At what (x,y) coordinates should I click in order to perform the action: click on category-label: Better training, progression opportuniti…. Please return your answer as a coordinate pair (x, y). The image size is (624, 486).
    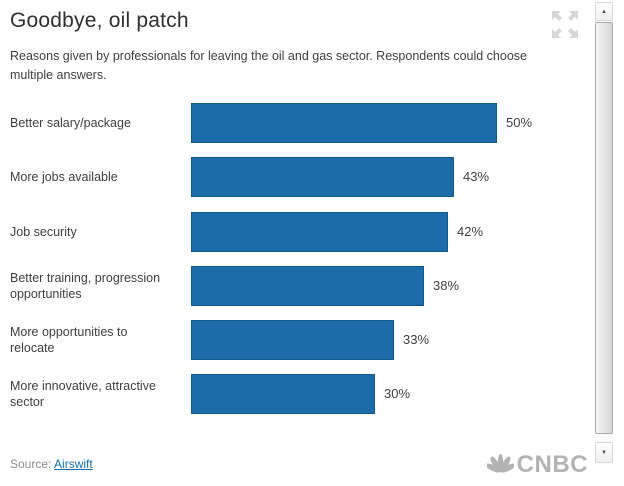
    Looking at the image, I should click on (85, 285).